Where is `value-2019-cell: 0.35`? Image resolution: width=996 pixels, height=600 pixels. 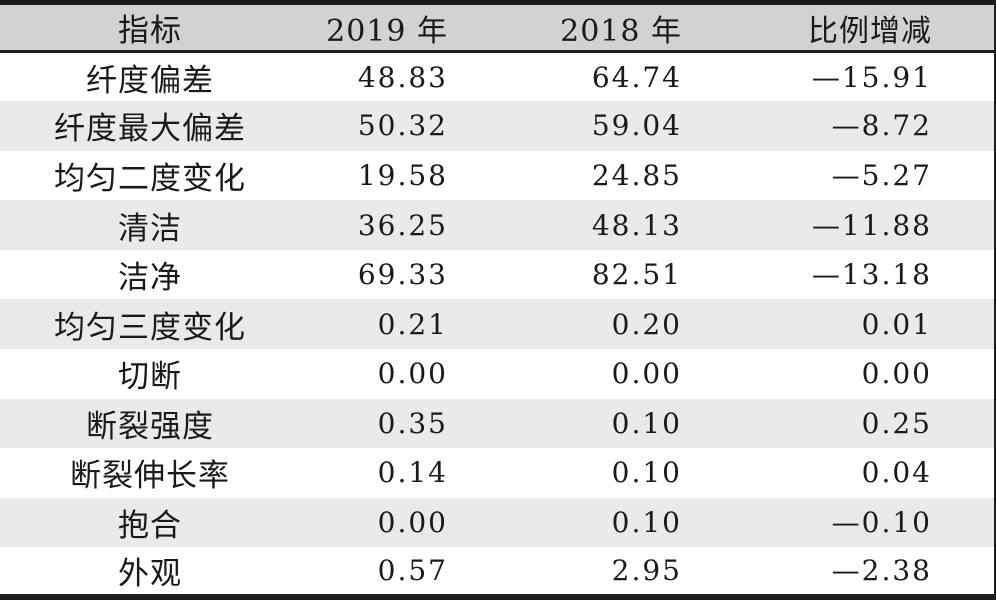
value-2019-cell: 0.35 is located at coordinates (412, 423).